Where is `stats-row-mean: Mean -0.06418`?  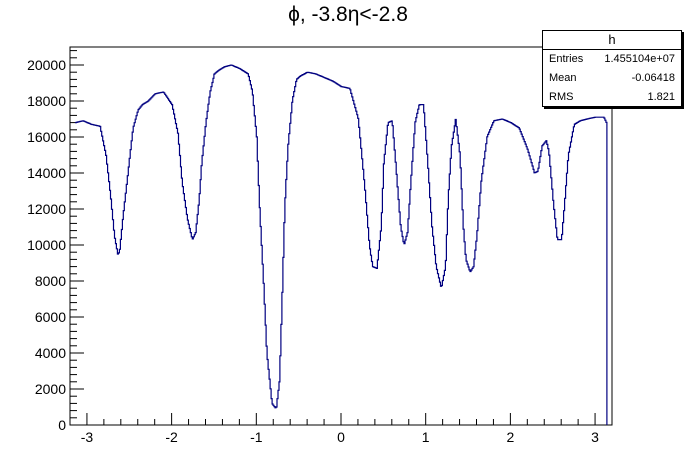 stats-row-mean: Mean -0.06418 is located at coordinates (612, 78).